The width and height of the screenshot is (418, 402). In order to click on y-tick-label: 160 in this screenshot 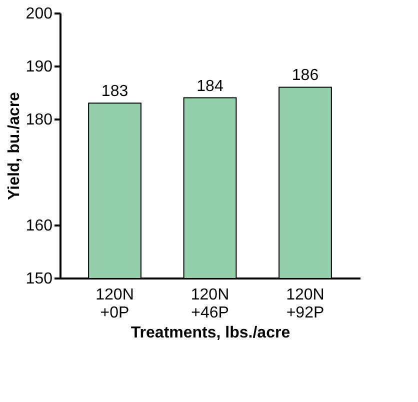, I will do `click(39, 226)`.